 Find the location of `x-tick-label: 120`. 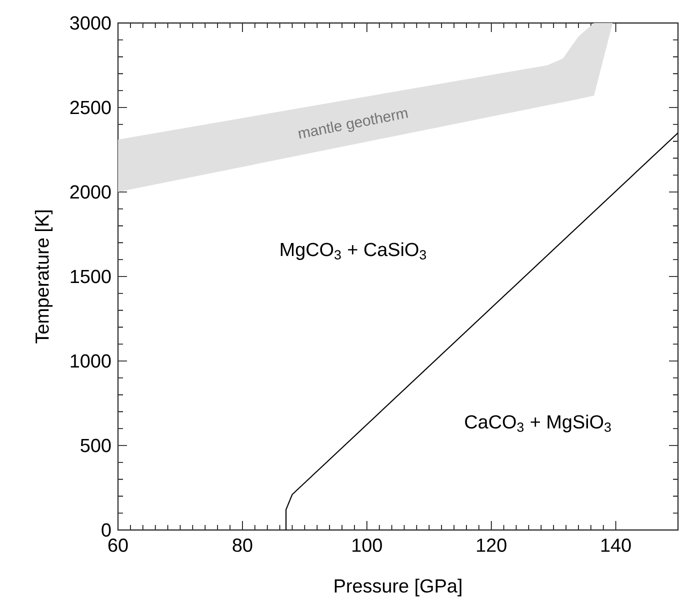

x-tick-label: 120 is located at coordinates (491, 545).